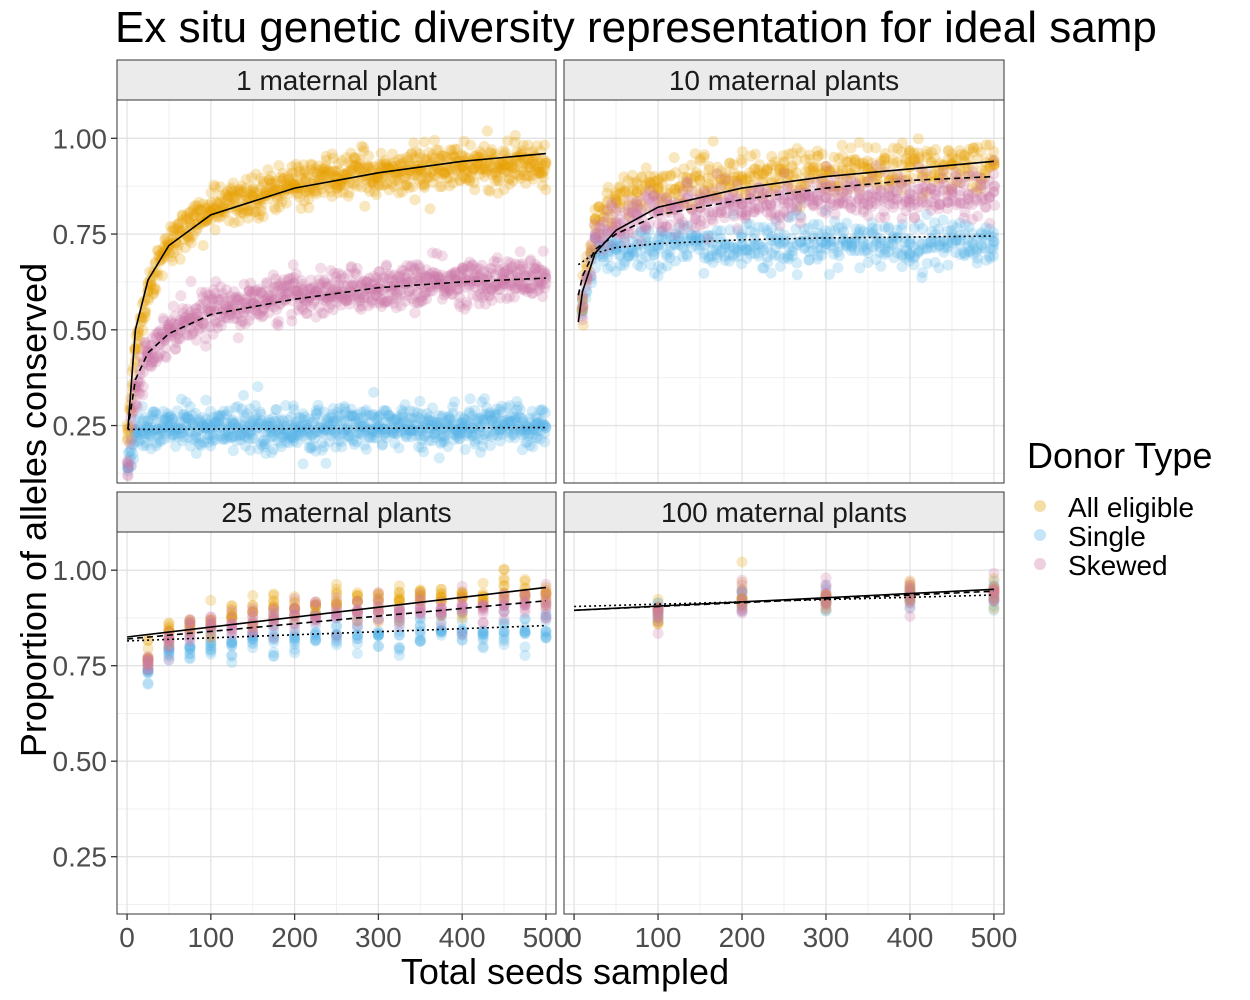 This screenshot has height=1000, width=1250. What do you see at coordinates (994, 937) in the screenshot?
I see `x-tick-label: 500` at bounding box center [994, 937].